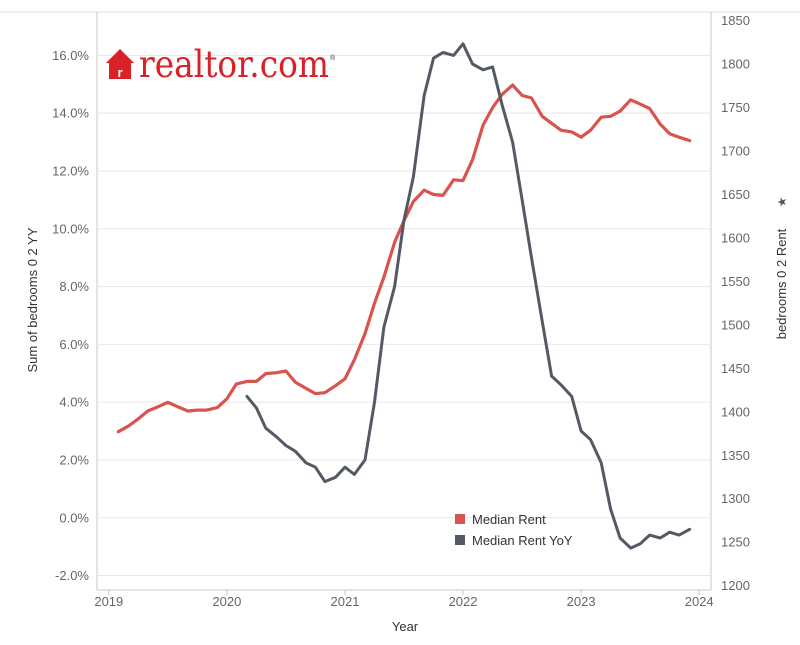 Image resolution: width=800 pixels, height=645 pixels. Describe the element at coordinates (699, 601) in the screenshot. I see `x-tick-label: 2024` at that location.